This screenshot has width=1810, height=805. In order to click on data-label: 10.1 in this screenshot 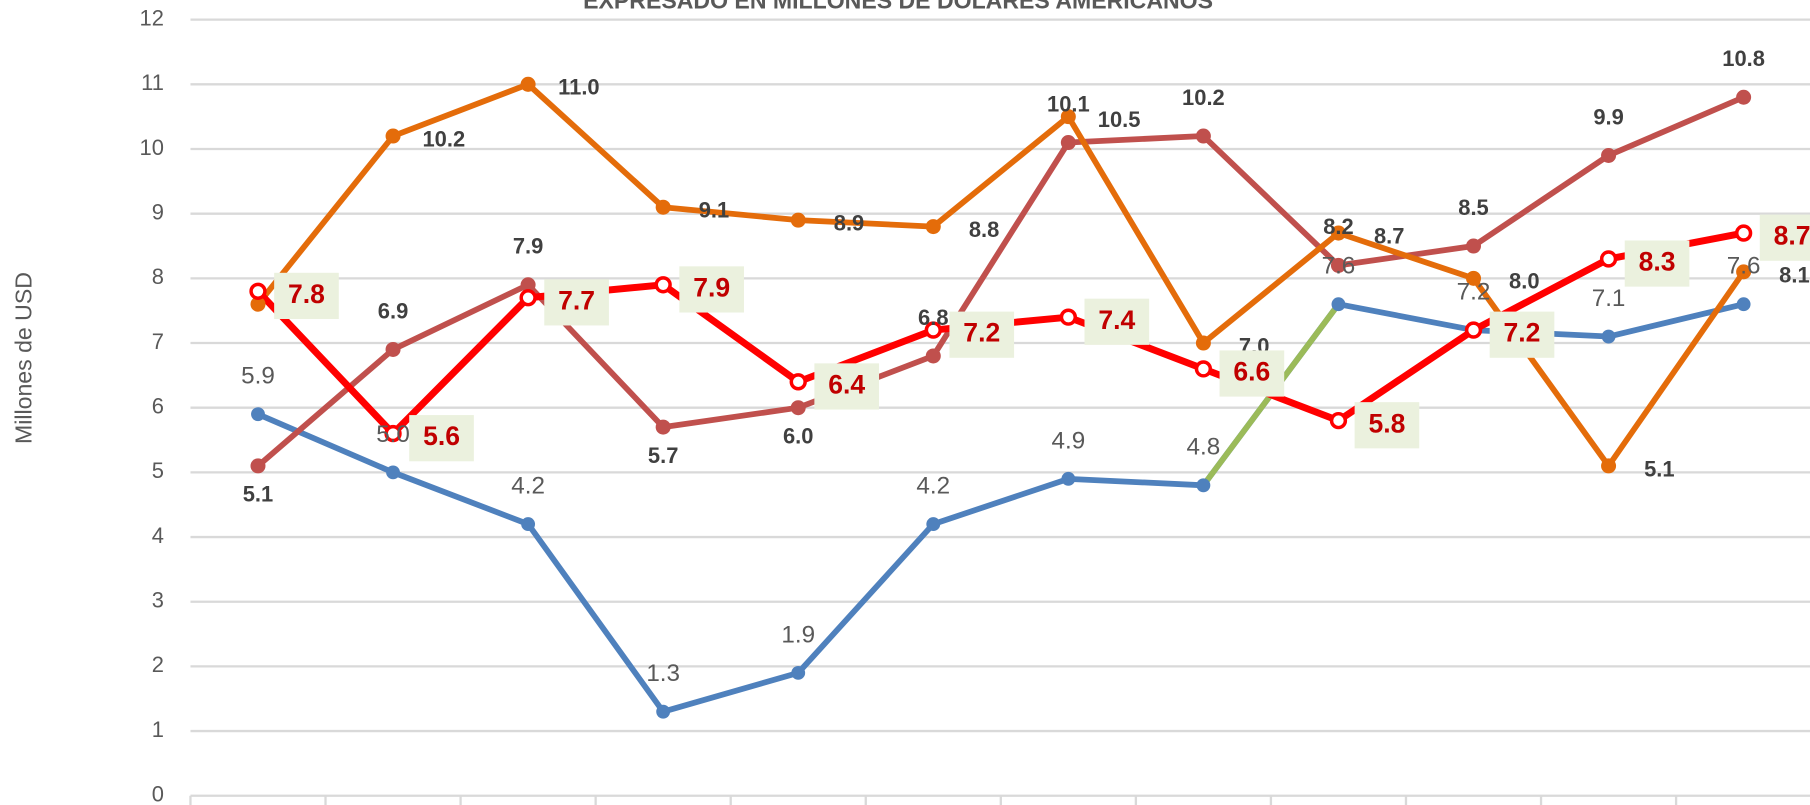, I will do `click(1068, 103)`.